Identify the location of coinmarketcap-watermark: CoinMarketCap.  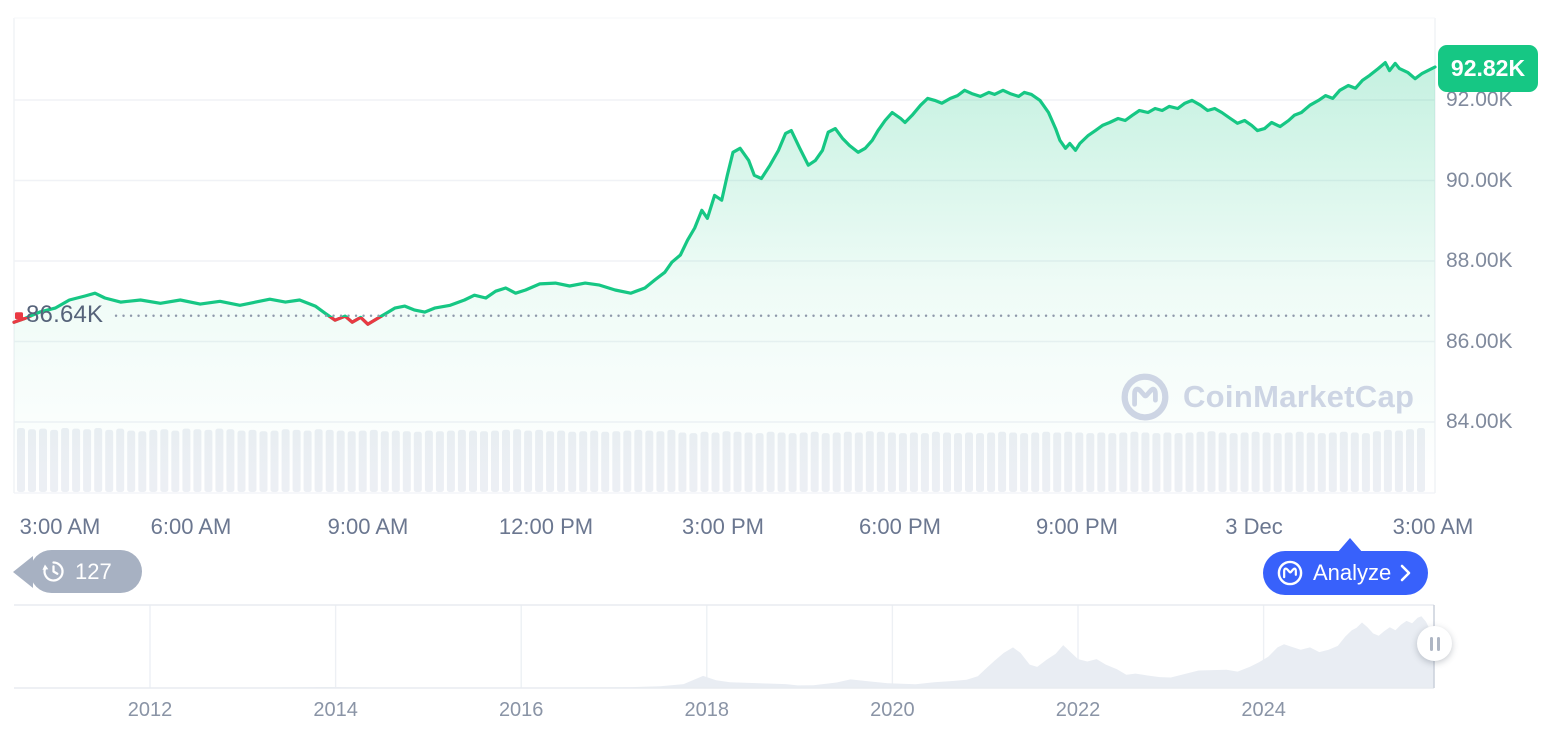
(1267, 397).